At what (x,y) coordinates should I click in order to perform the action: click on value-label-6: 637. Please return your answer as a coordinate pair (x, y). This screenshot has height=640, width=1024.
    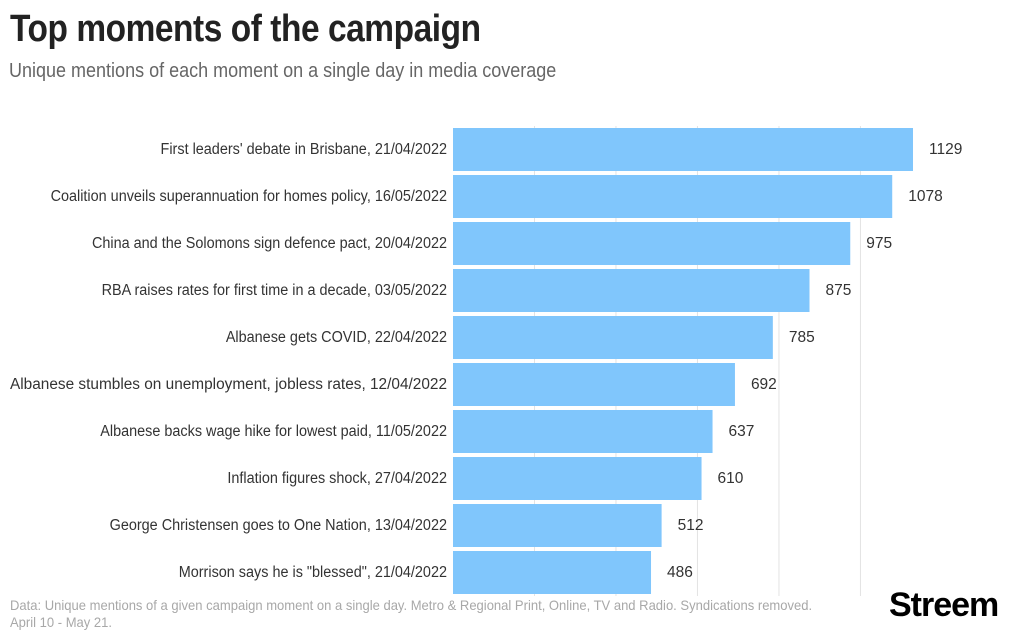
    Looking at the image, I should click on (742, 431).